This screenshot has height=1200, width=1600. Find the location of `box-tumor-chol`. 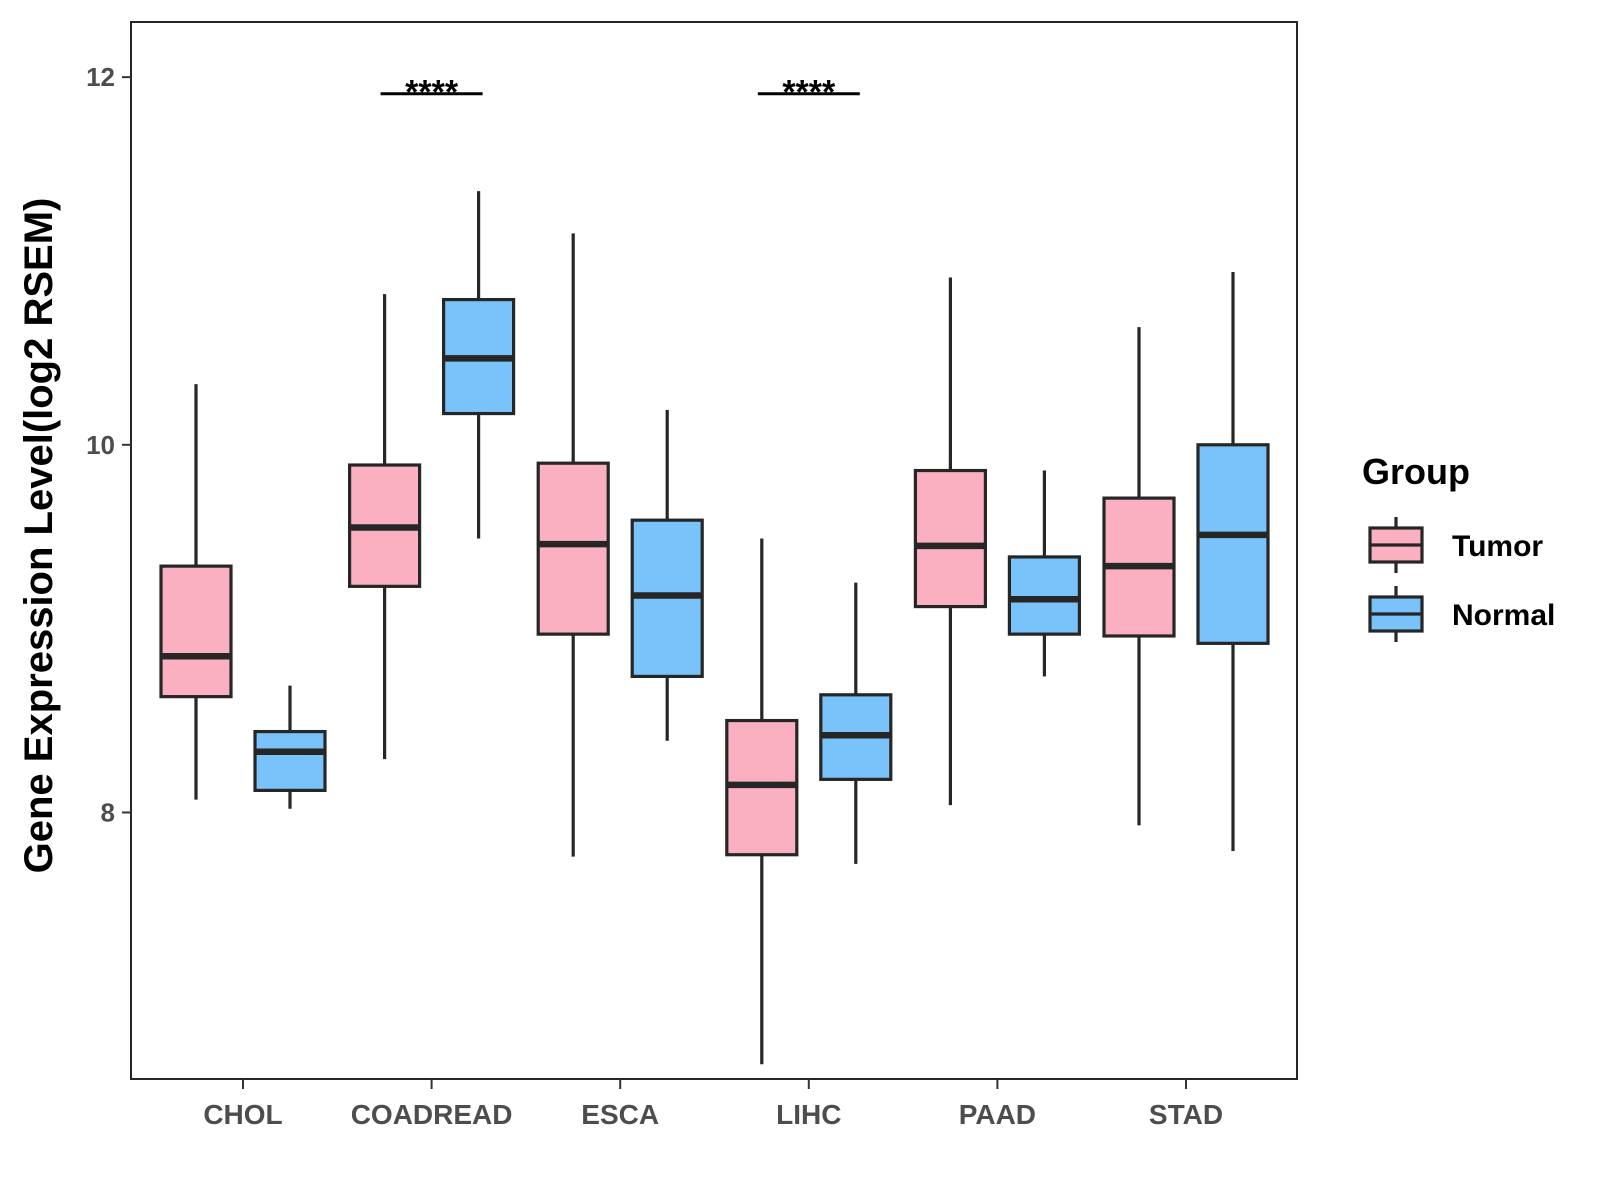

box-tumor-chol is located at coordinates (196, 592).